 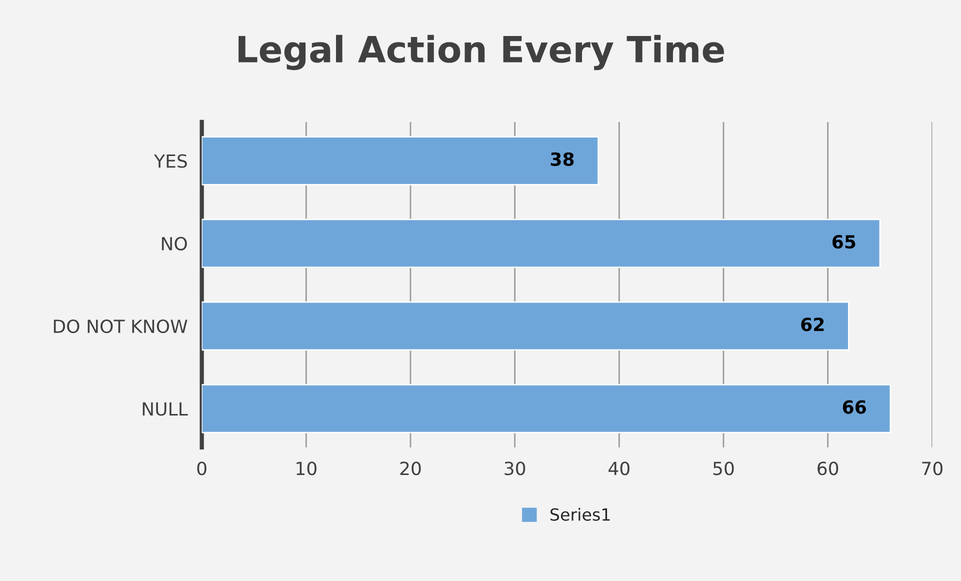 I want to click on x-tick-label: 30, so click(x=515, y=469).